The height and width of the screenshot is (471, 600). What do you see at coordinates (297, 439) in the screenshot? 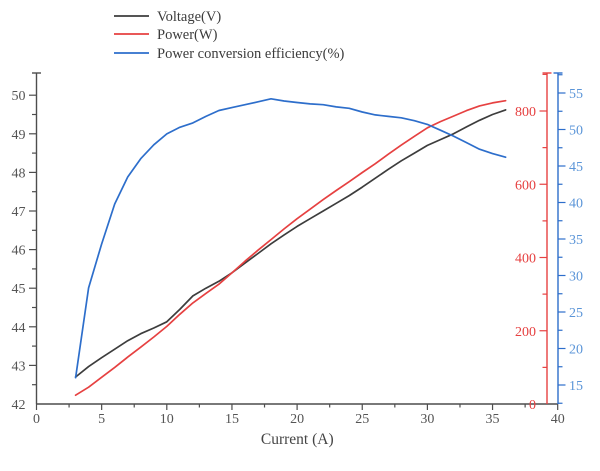
I see `x-axis-title: Current (A)` at bounding box center [297, 439].